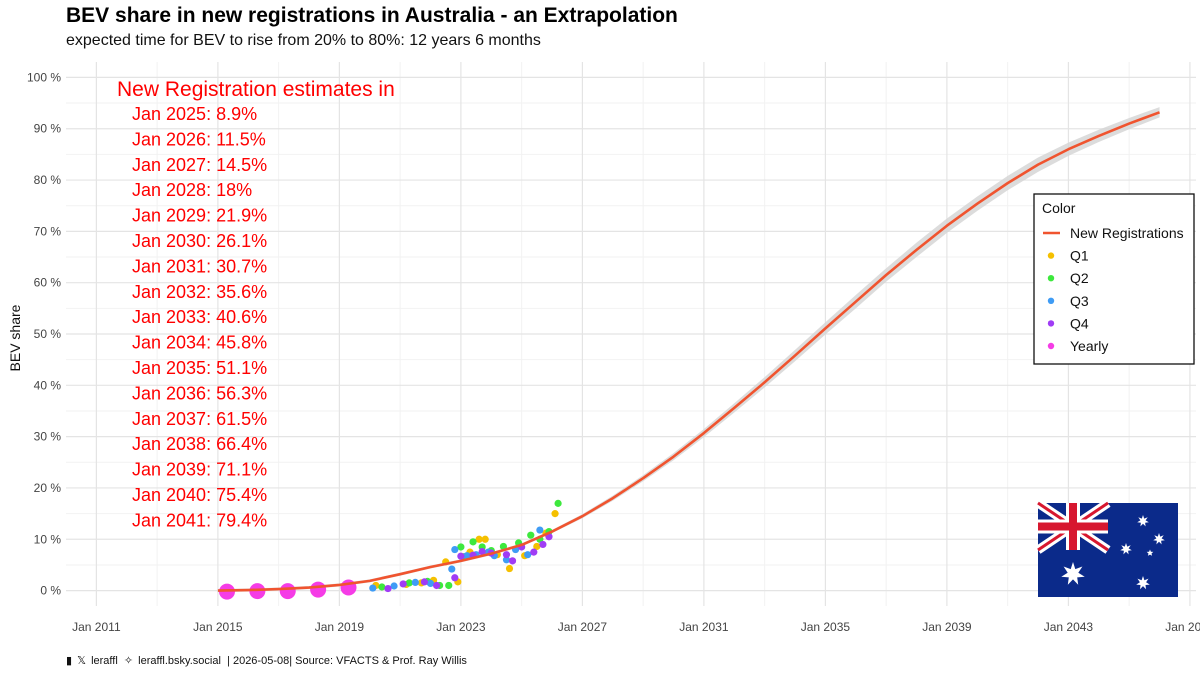  I want to click on australian-flag, so click(1106, 548).